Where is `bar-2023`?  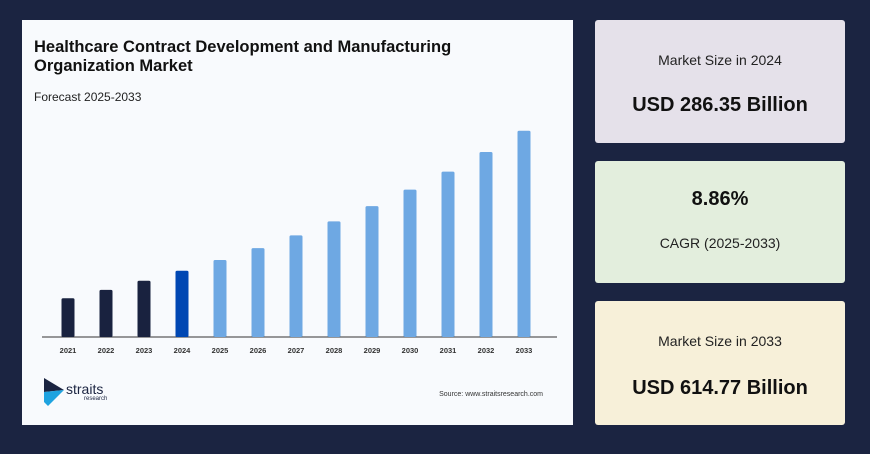
bar-2023 is located at coordinates (144, 308).